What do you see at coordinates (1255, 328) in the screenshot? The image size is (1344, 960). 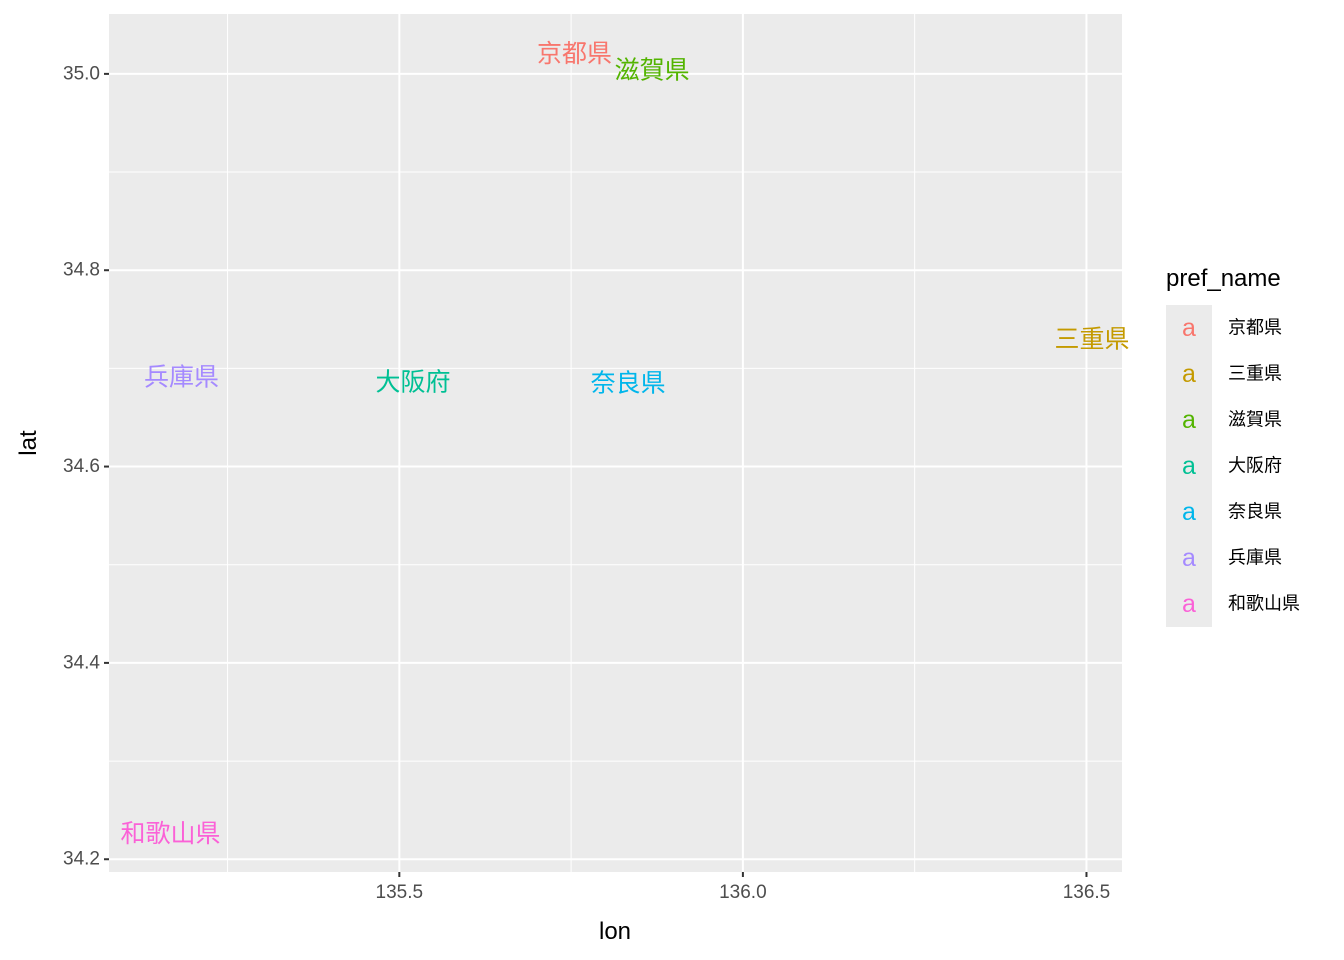 I see `legend-label: 京都県` at bounding box center [1255, 328].